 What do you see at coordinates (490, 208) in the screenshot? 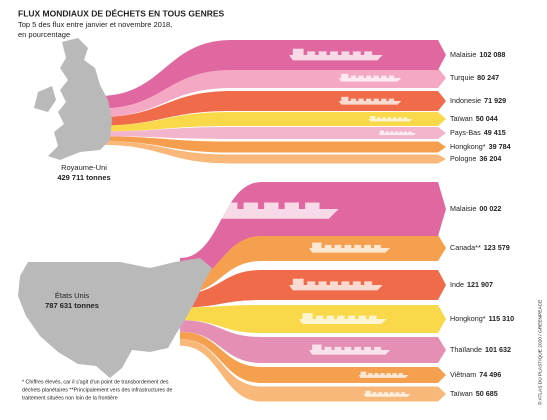
I see `destination-amount: 00 022` at bounding box center [490, 208].